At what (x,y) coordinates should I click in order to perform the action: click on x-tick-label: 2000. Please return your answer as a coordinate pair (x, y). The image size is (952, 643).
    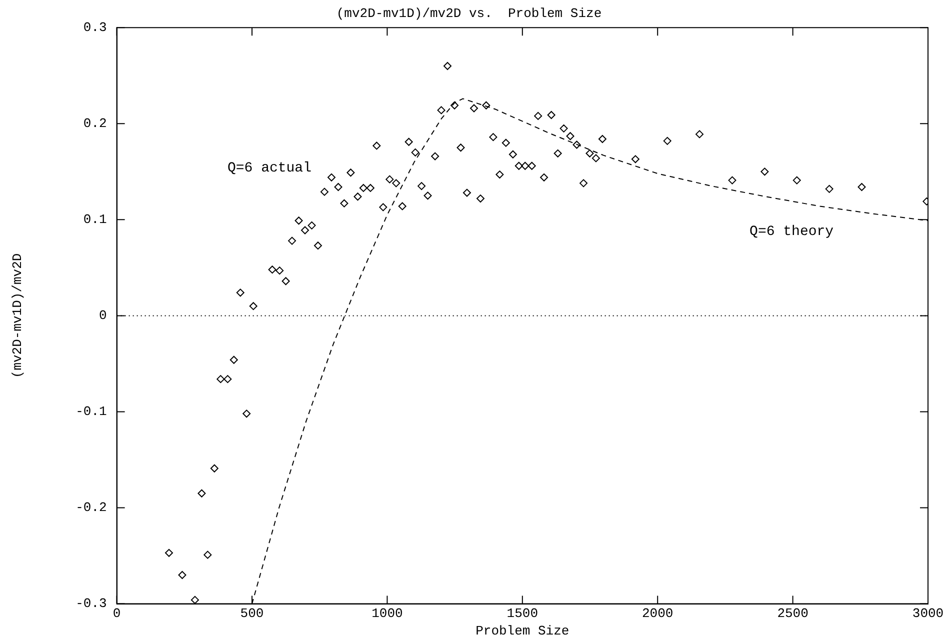
    Looking at the image, I should click on (658, 614).